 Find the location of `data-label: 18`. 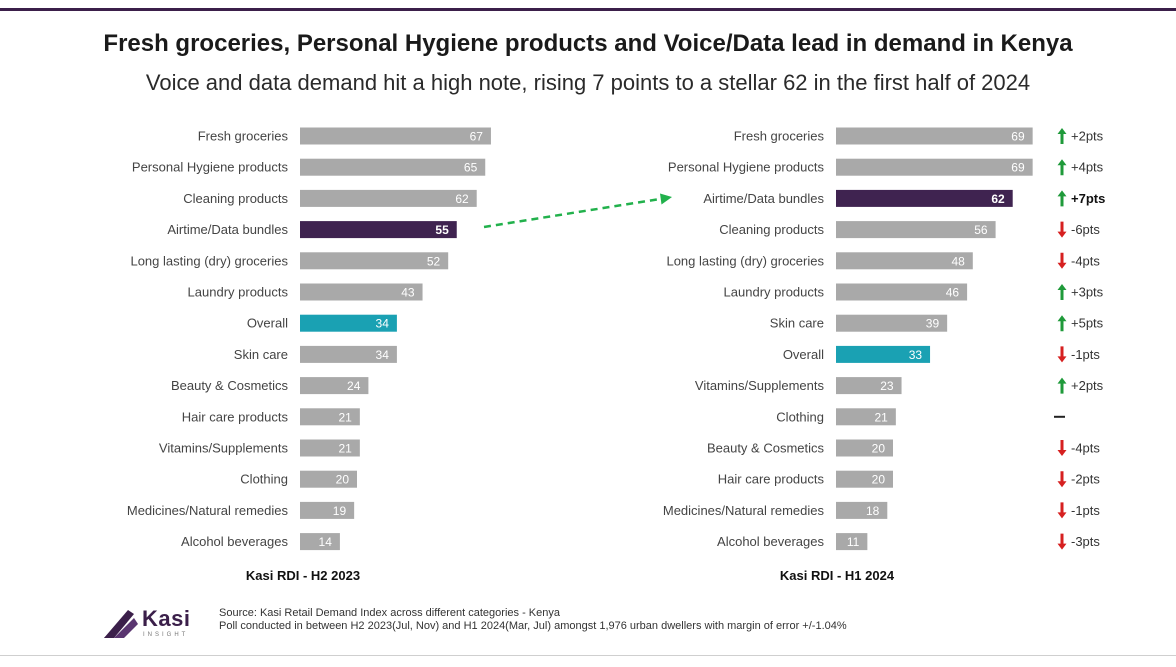

data-label: 18 is located at coordinates (873, 511).